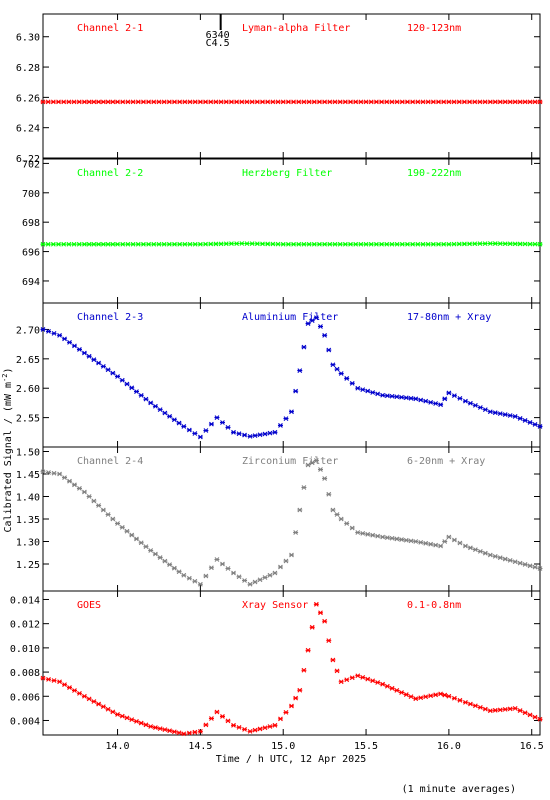 This screenshot has width=550, height=800. Describe the element at coordinates (446, 461) in the screenshot. I see `band-label: 6-20nm + Xray` at that location.